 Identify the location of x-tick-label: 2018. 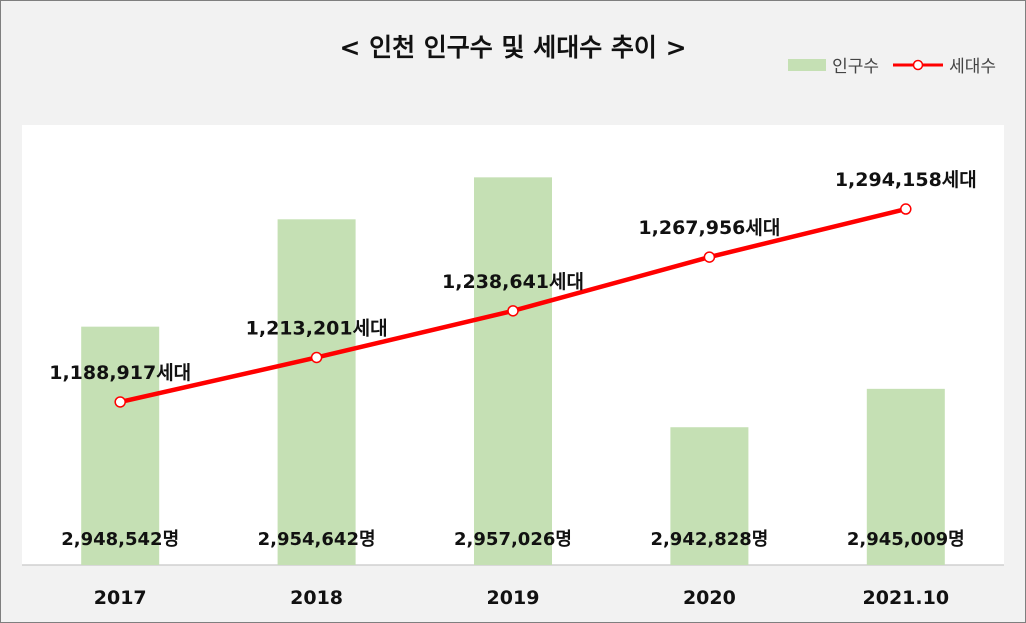
(316, 598).